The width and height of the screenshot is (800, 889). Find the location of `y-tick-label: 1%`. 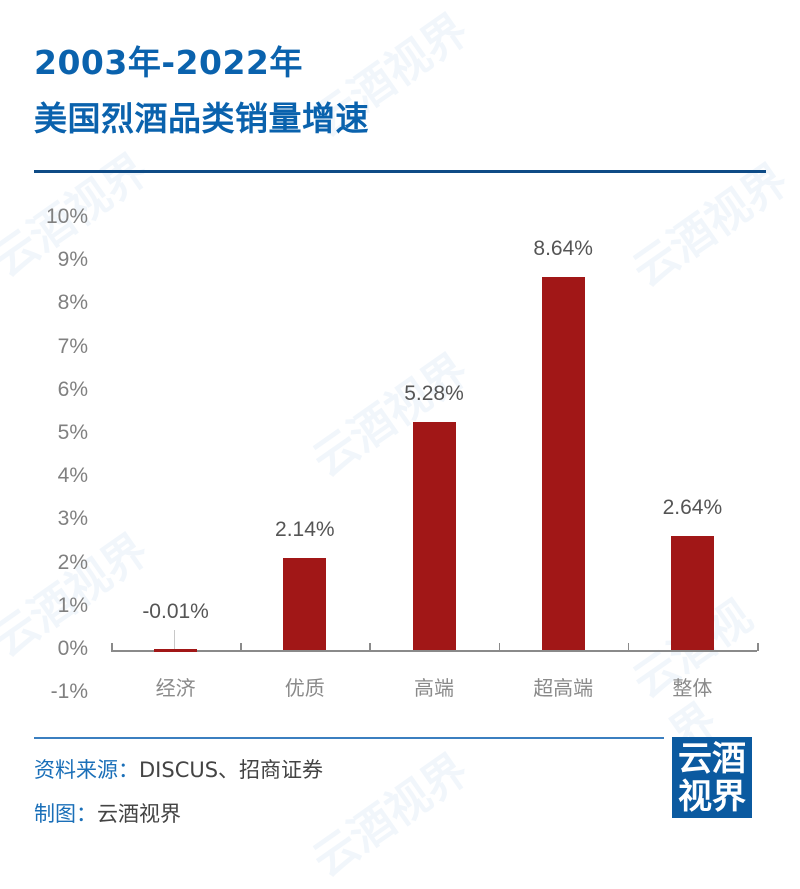

y-tick-label: 1% is located at coordinates (72, 605).